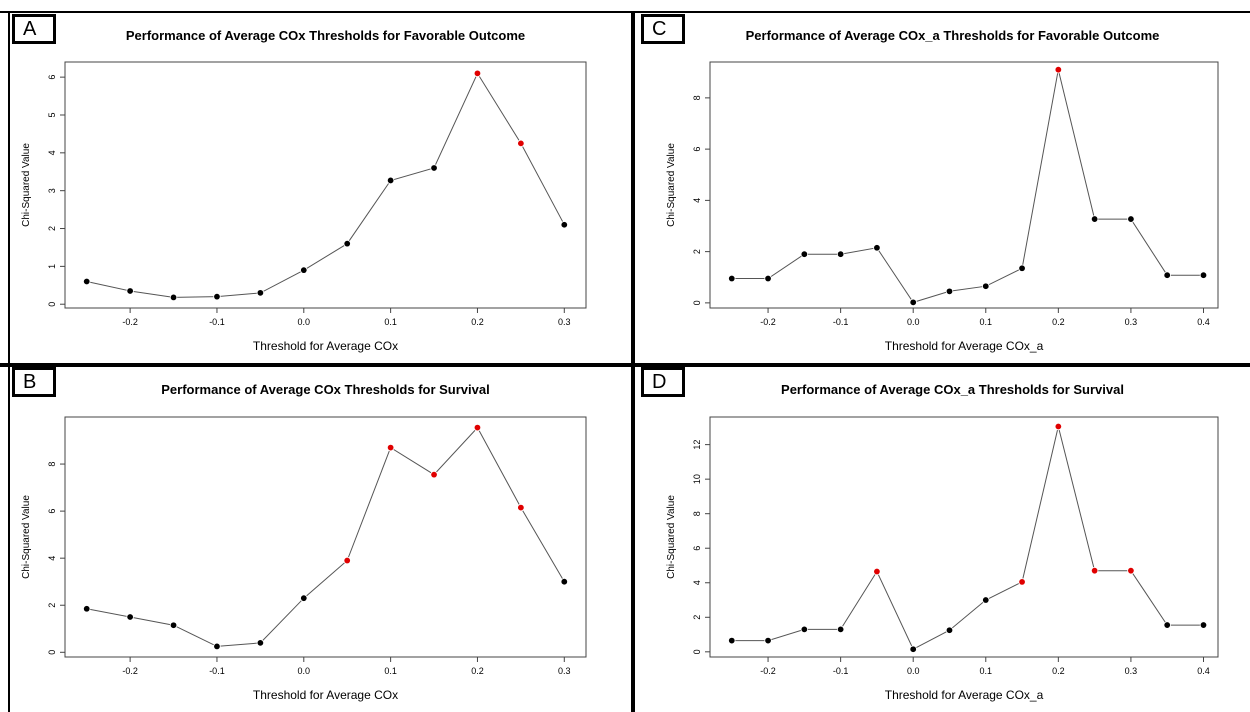 This screenshot has width=1250, height=712. What do you see at coordinates (325, 346) in the screenshot?
I see `x-axis-label: Threshold for Average COx` at bounding box center [325, 346].